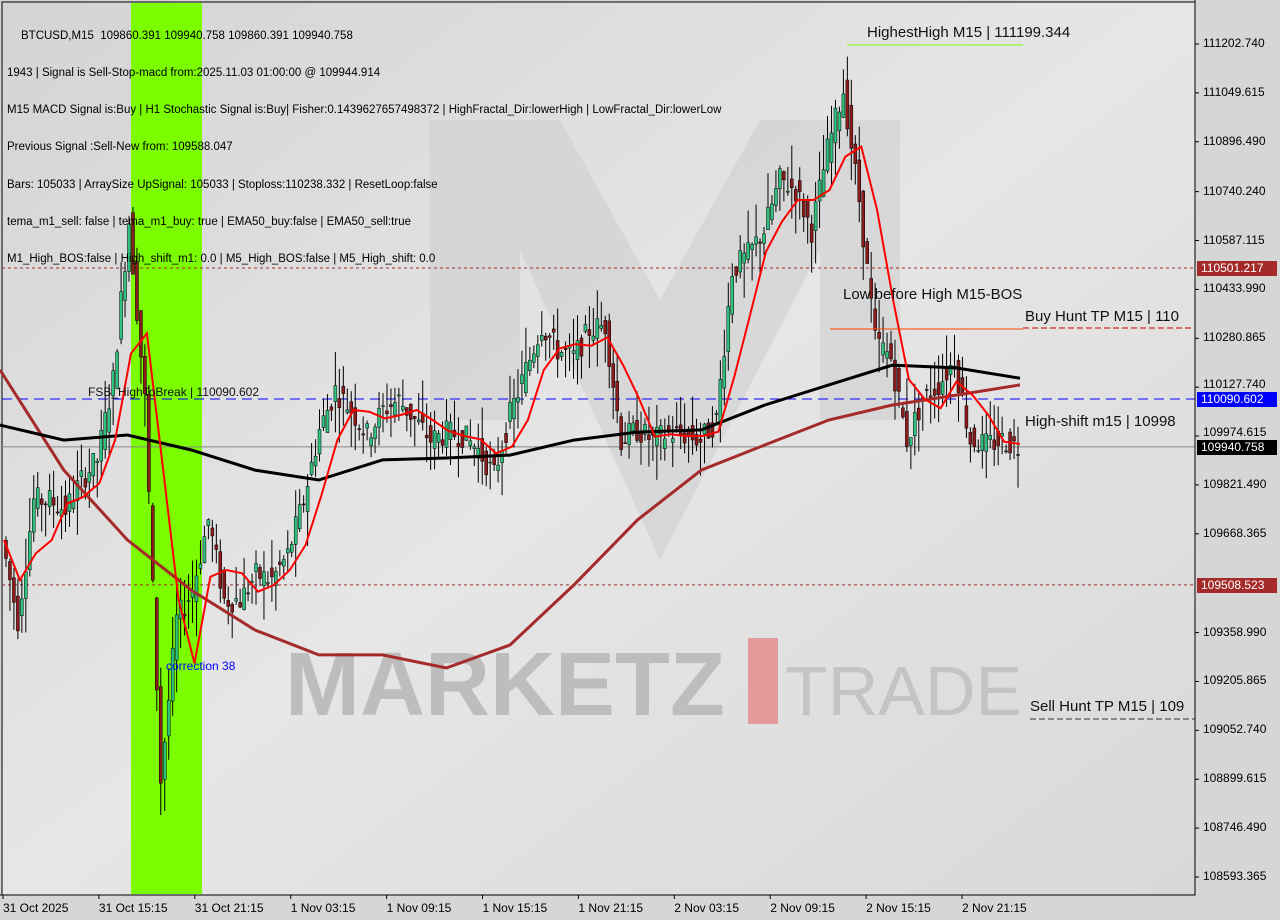 This screenshot has width=1280, height=920. What do you see at coordinates (763, 681) in the screenshot?
I see `watermark-bar` at bounding box center [763, 681].